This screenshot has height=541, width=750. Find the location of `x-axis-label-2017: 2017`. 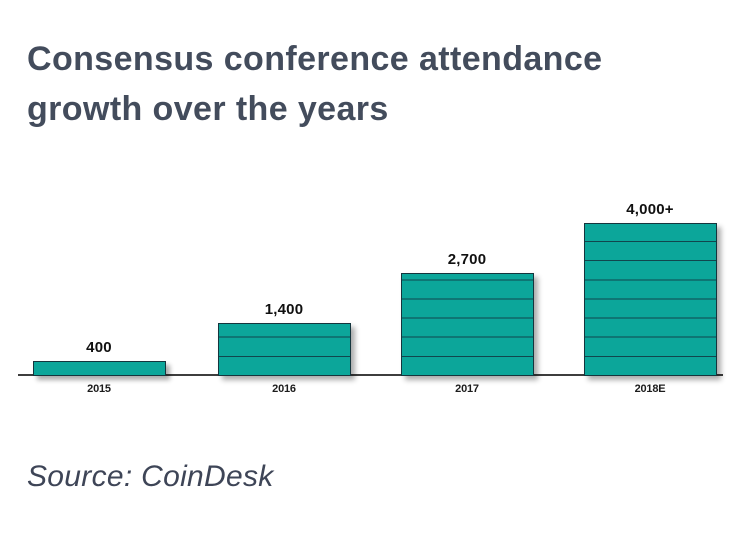

x-axis-label-2017: 2017 is located at coordinates (467, 389).